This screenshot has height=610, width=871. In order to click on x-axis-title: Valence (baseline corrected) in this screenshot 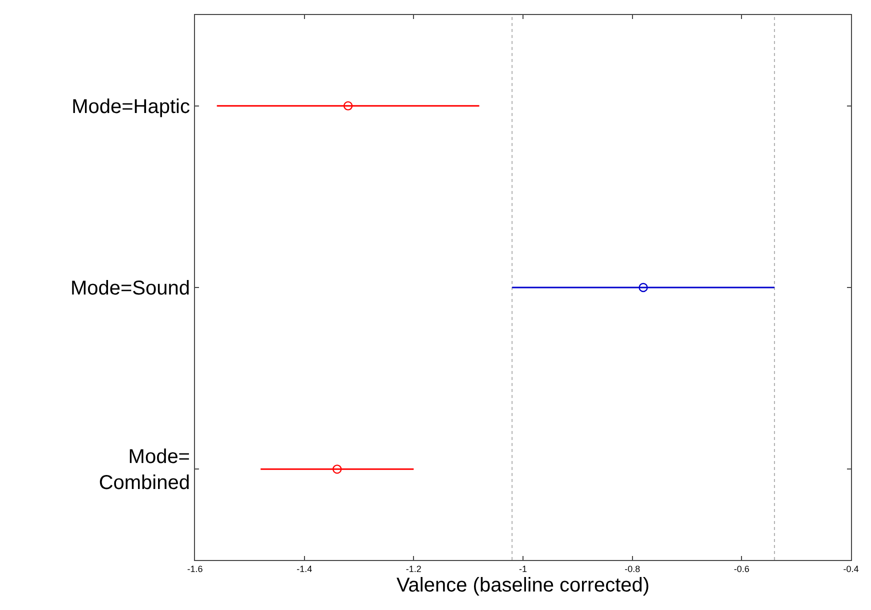, I will do `click(523, 585)`.